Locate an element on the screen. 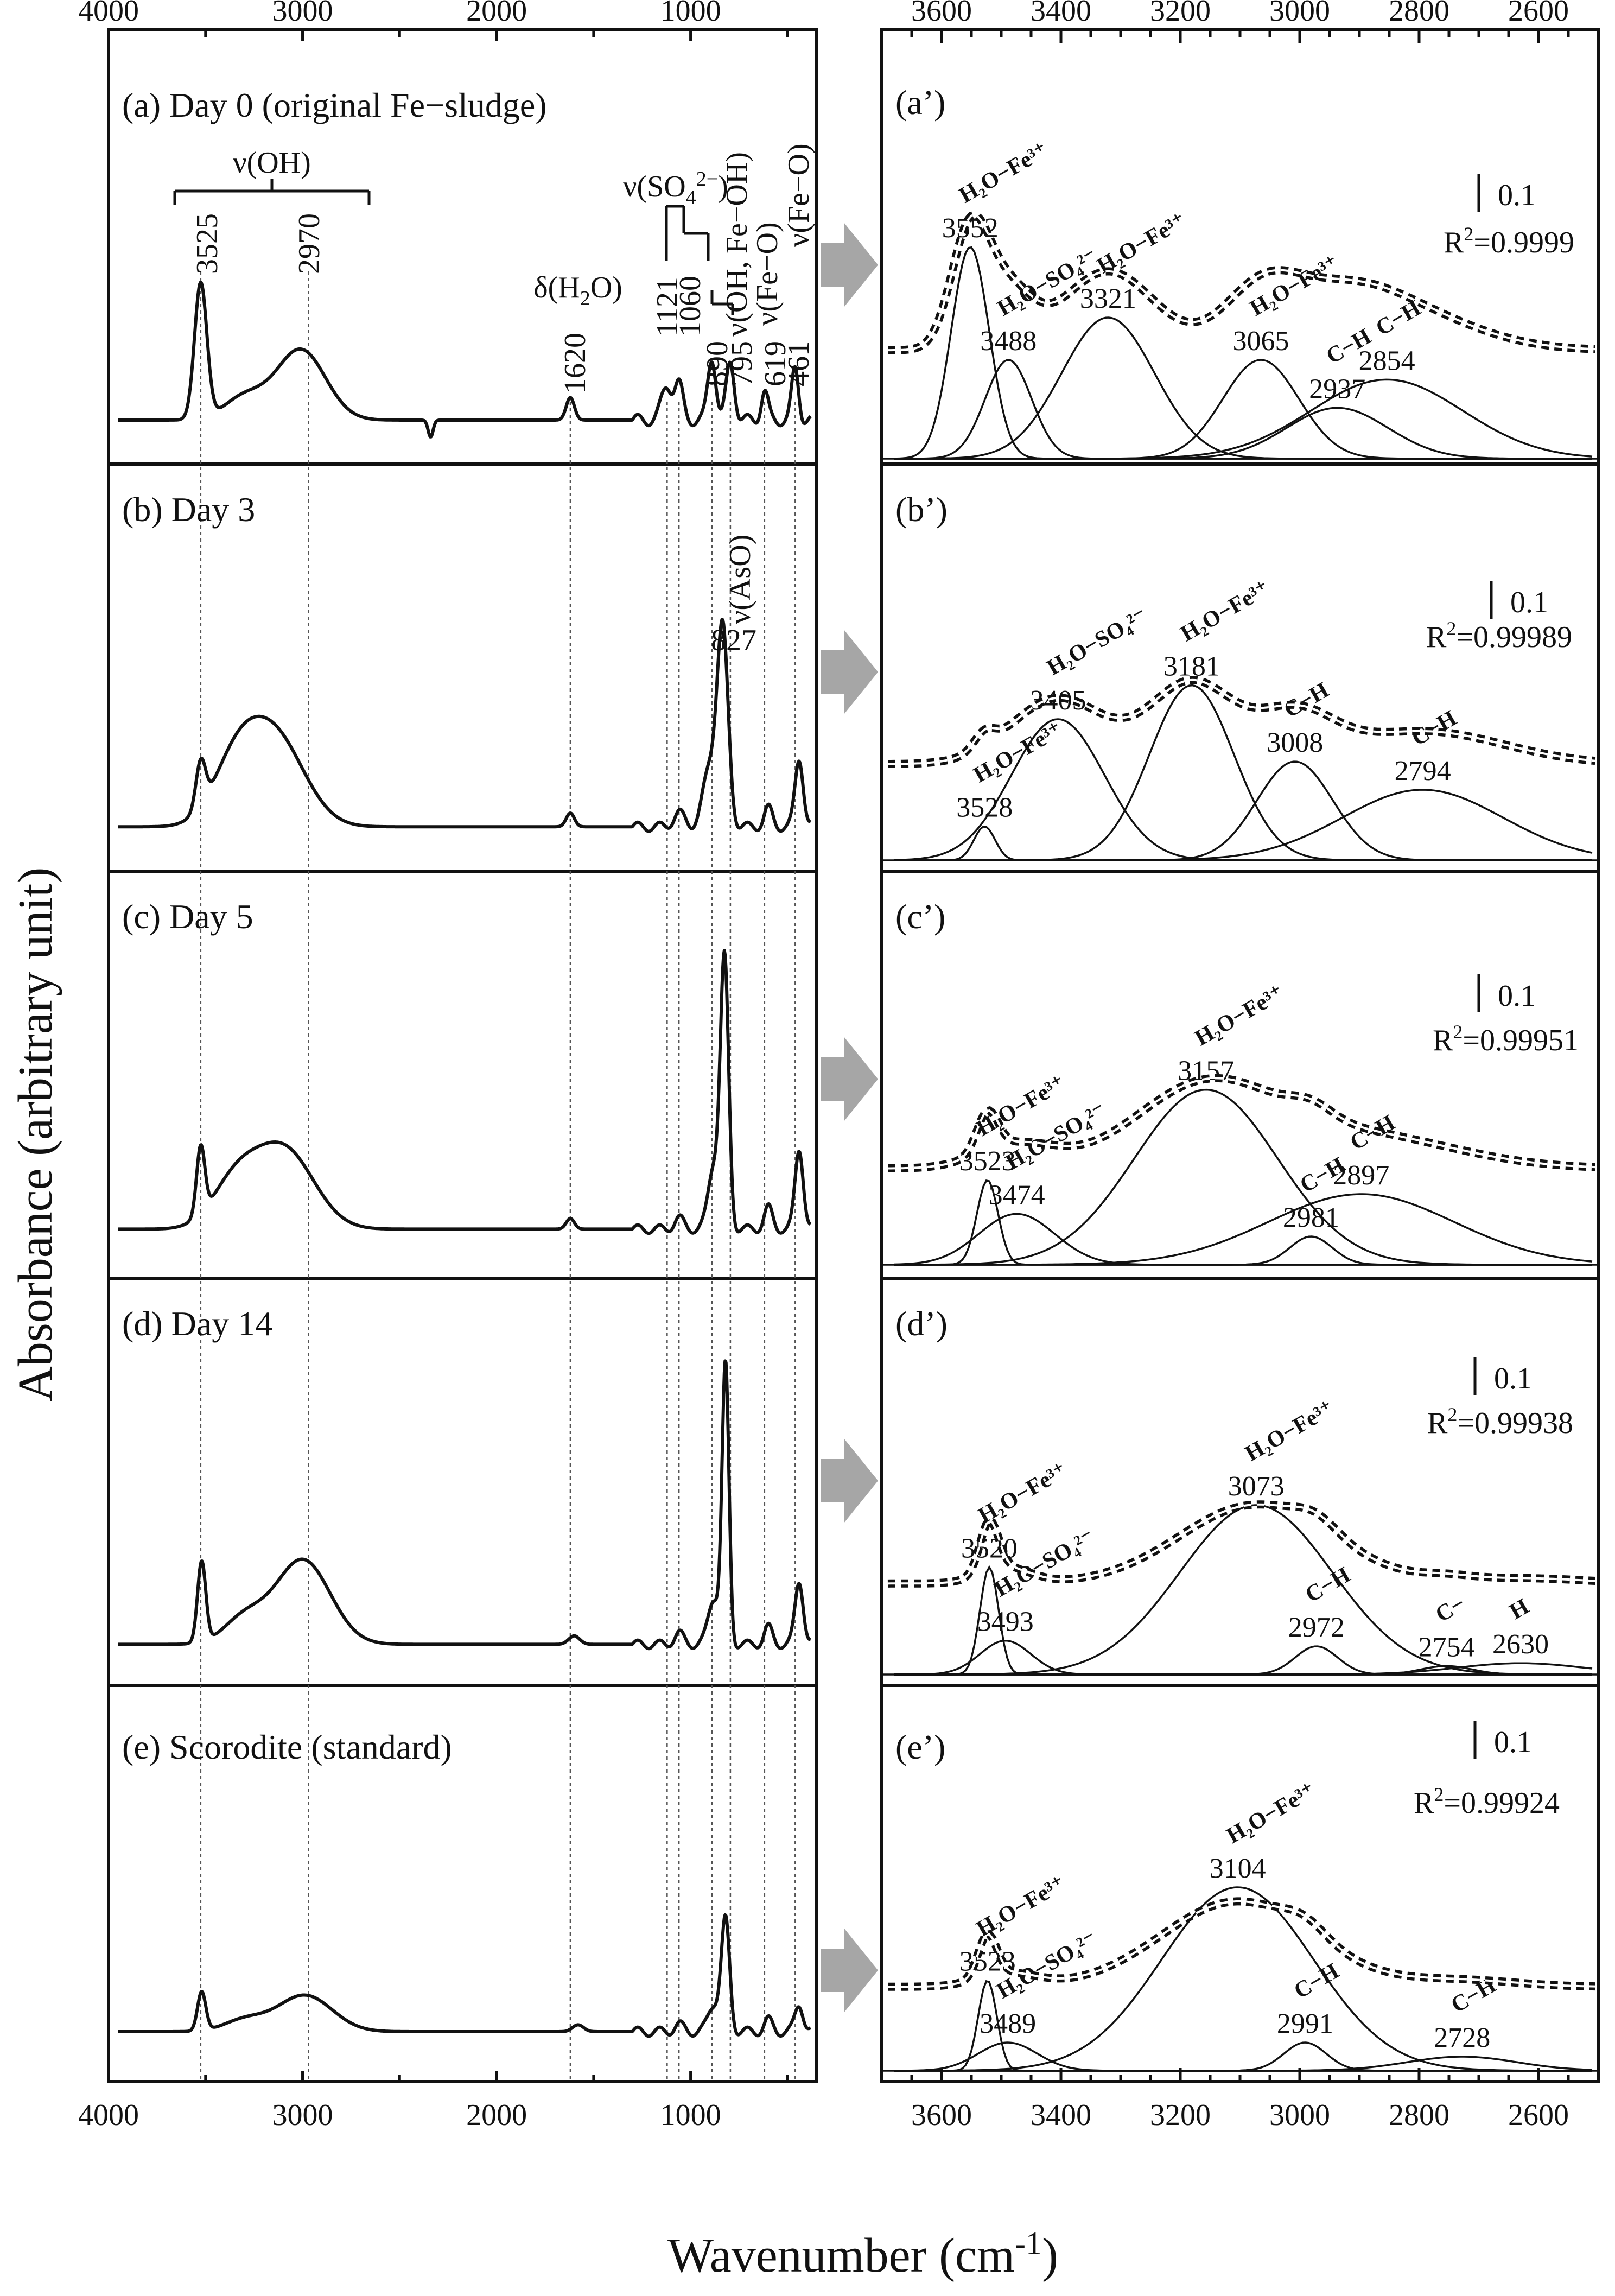 This screenshot has width=1615, height=2296. component-peak-label: 2991 is located at coordinates (1305, 2023).